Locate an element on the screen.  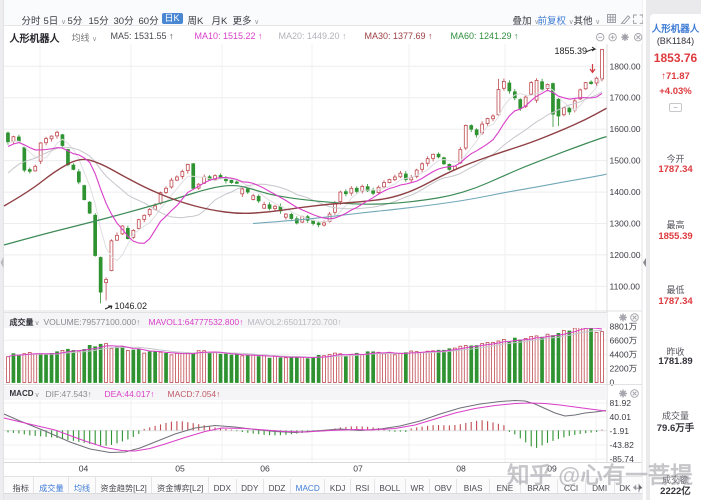
svg-text: 1300.00 is located at coordinates (625, 224).